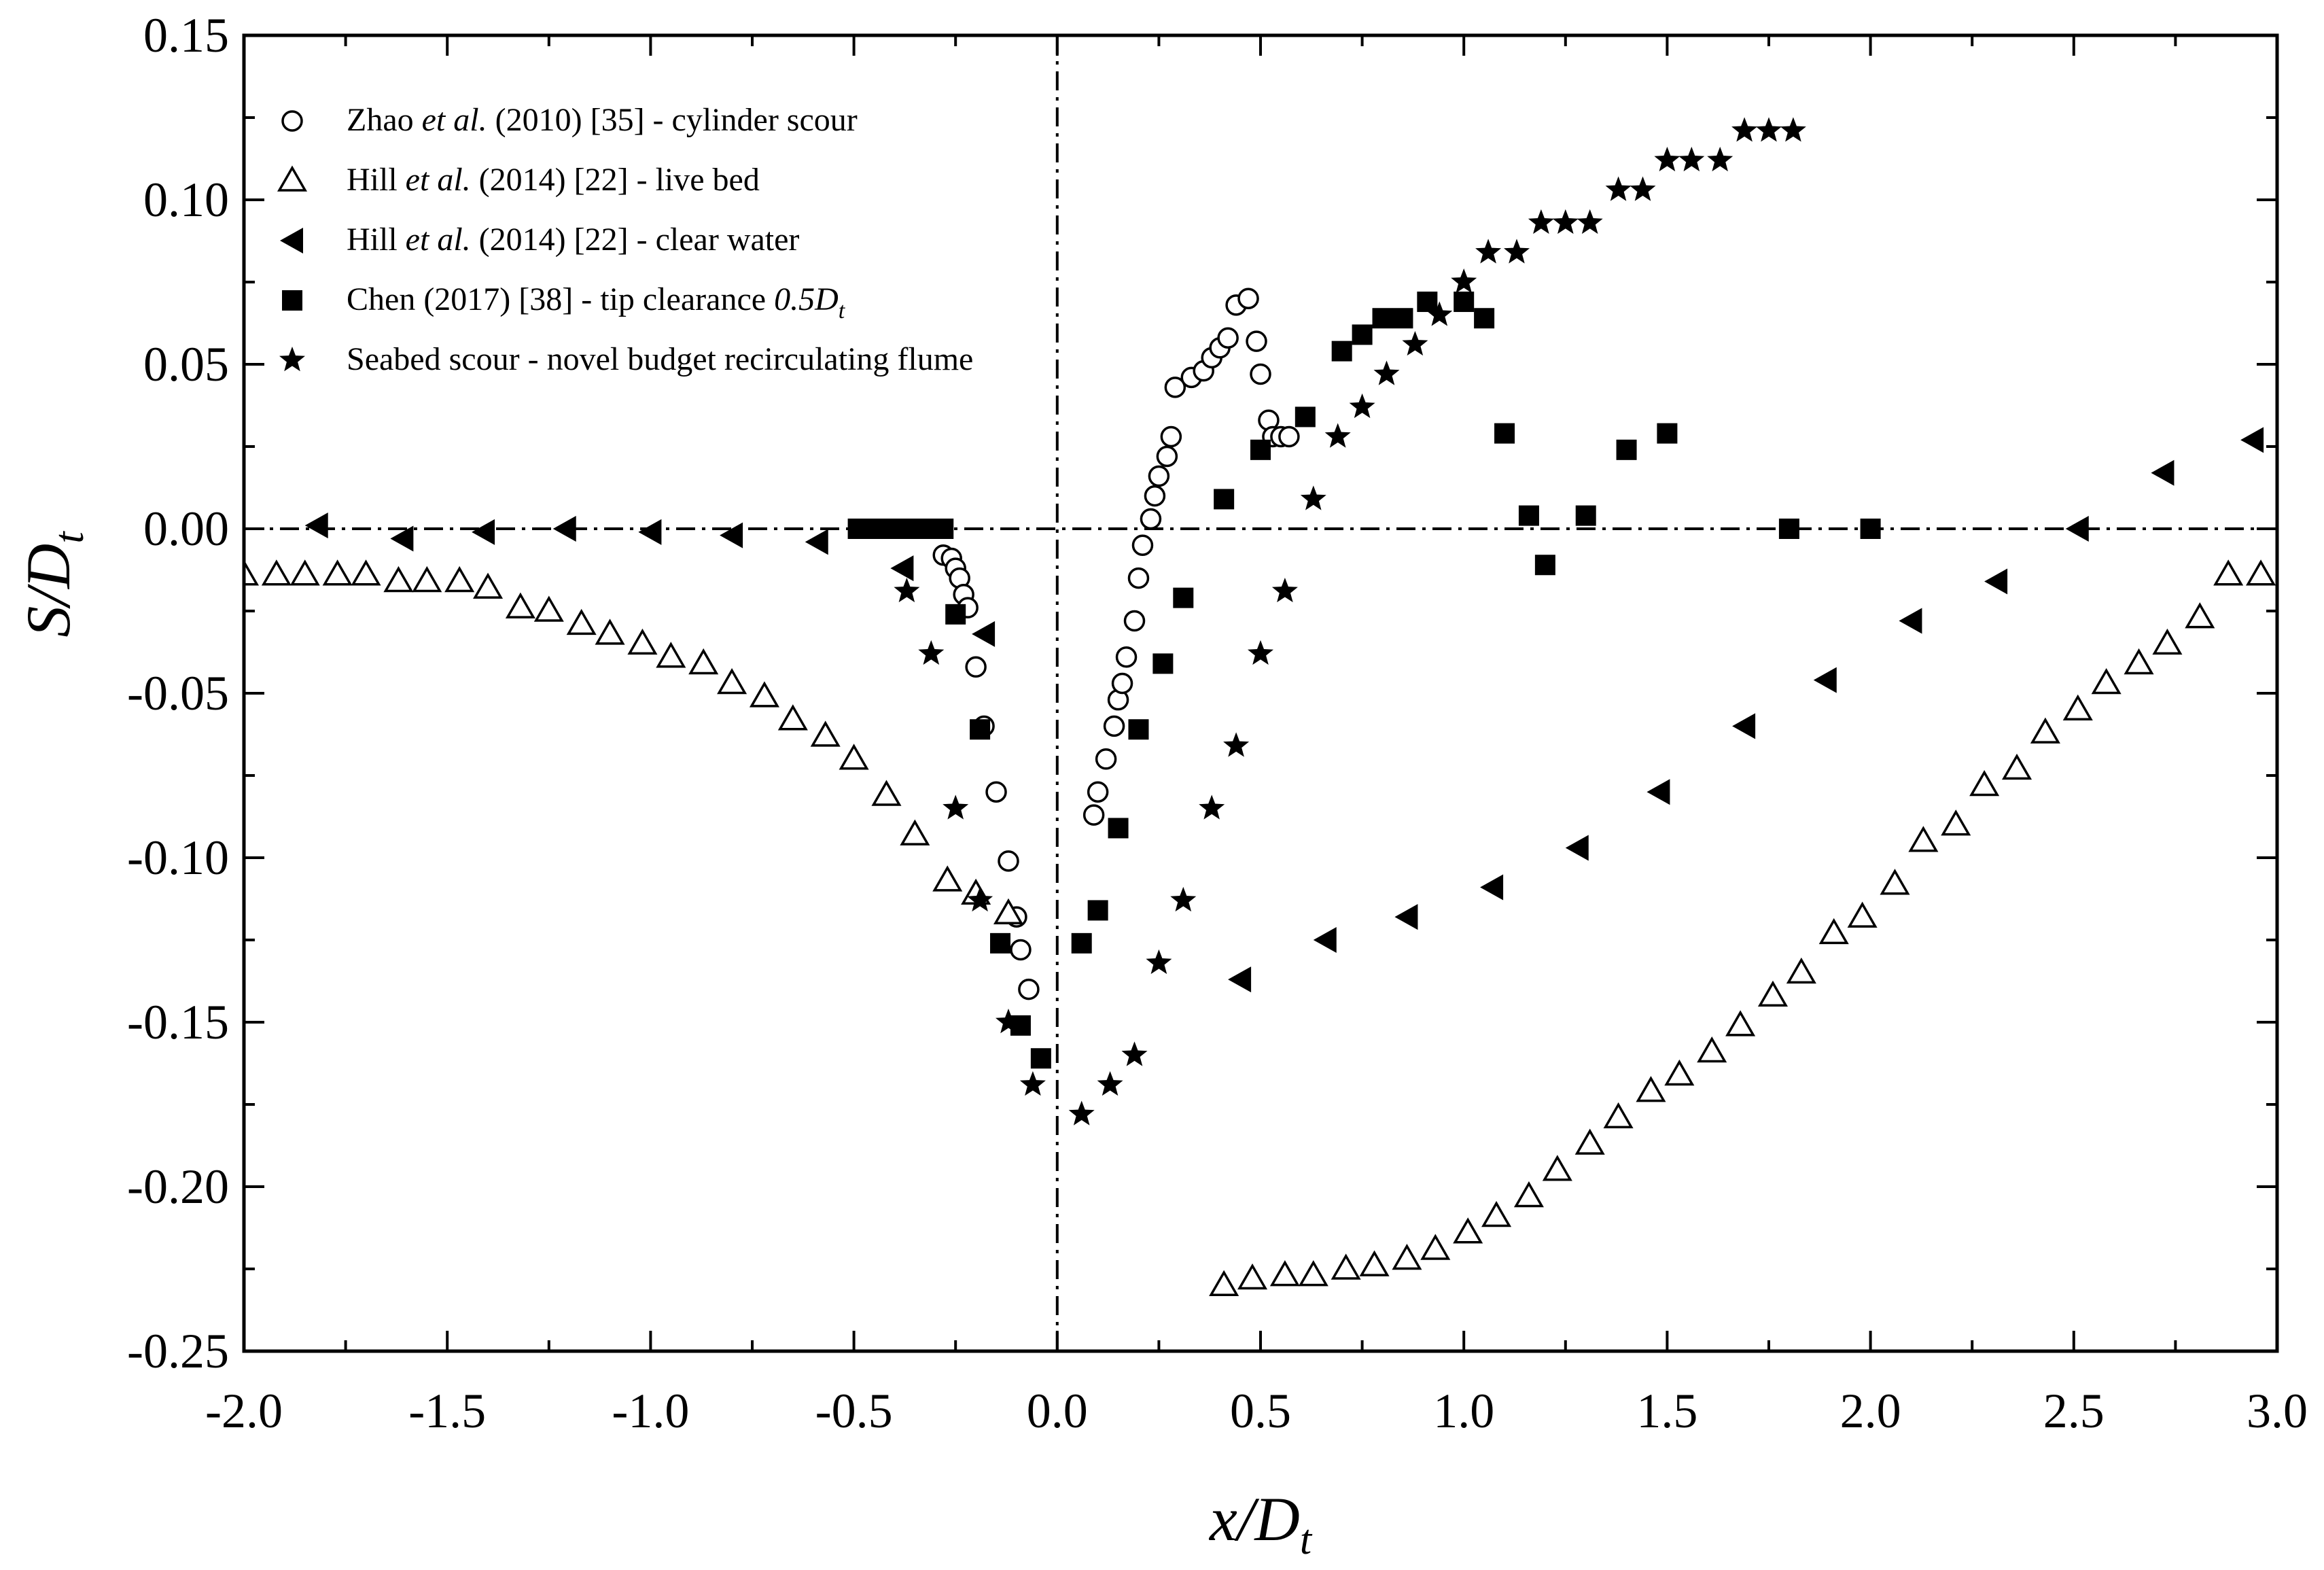  Describe the element at coordinates (292, 178) in the screenshot. I see `legend-marker` at that location.